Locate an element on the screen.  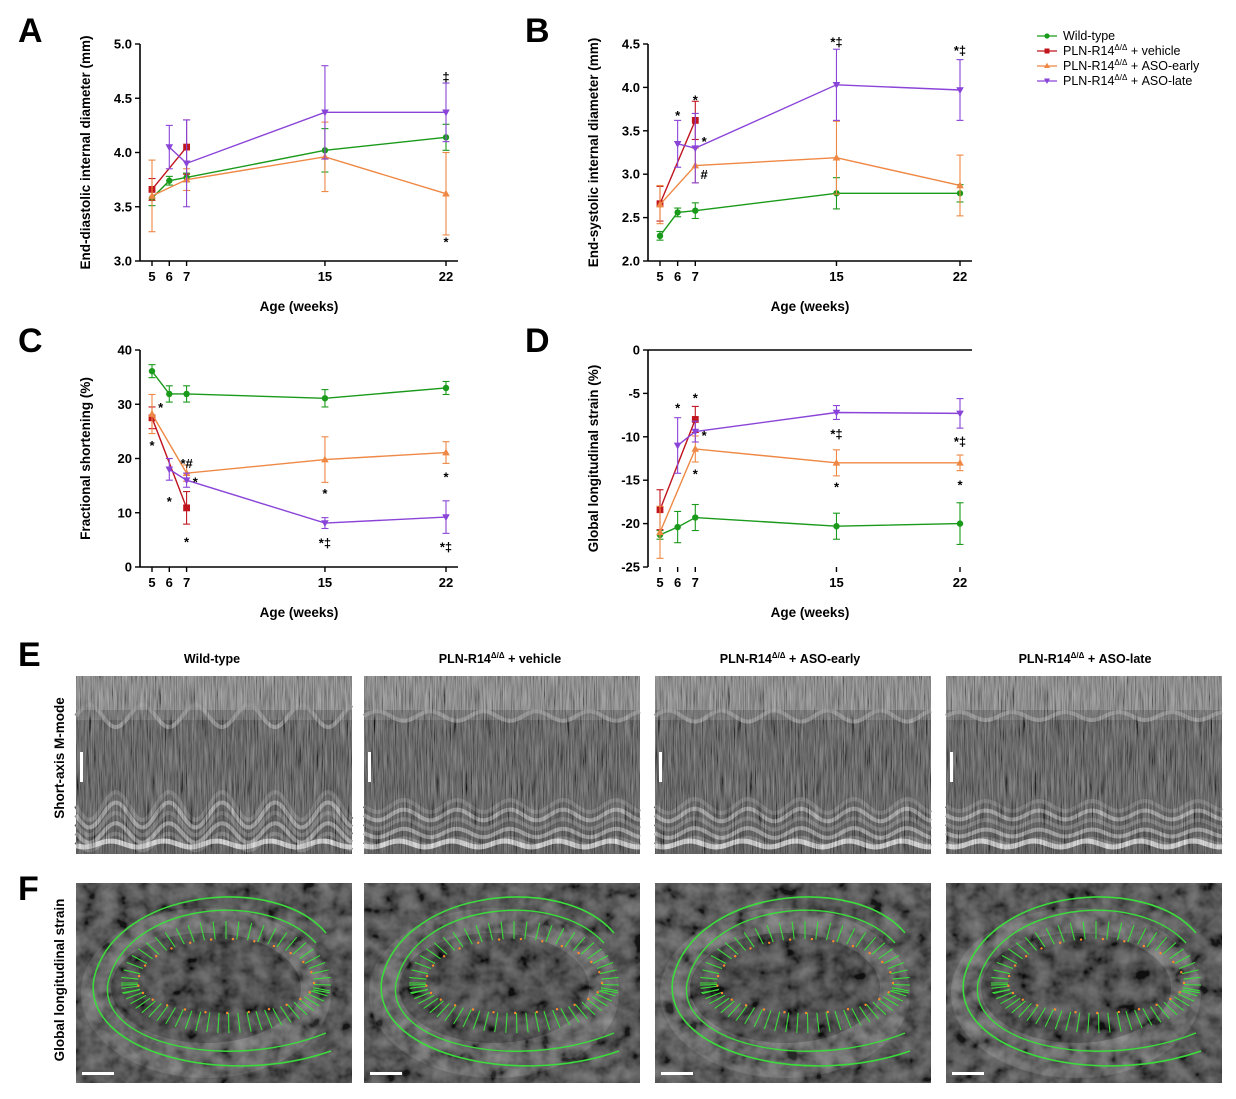
panel-letter-c: C is located at coordinates (30, 341).